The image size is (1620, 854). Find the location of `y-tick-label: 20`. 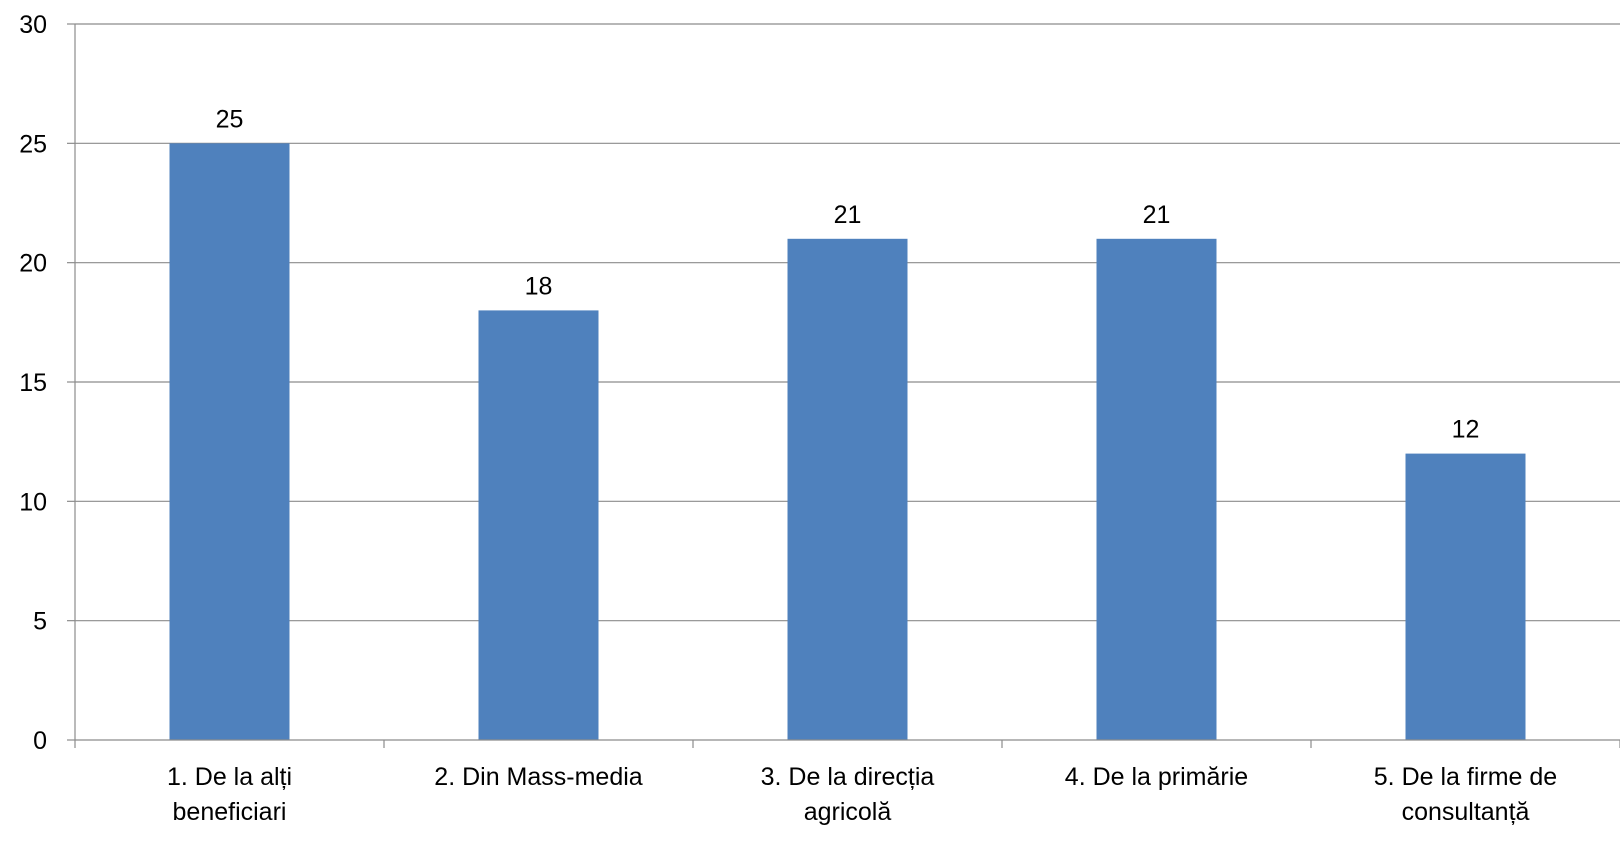

y-tick-label: 20 is located at coordinates (33, 264).